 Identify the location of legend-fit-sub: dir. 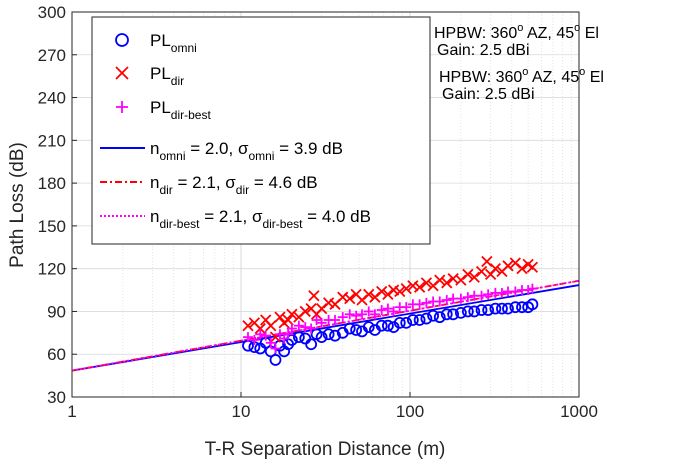
(242, 190).